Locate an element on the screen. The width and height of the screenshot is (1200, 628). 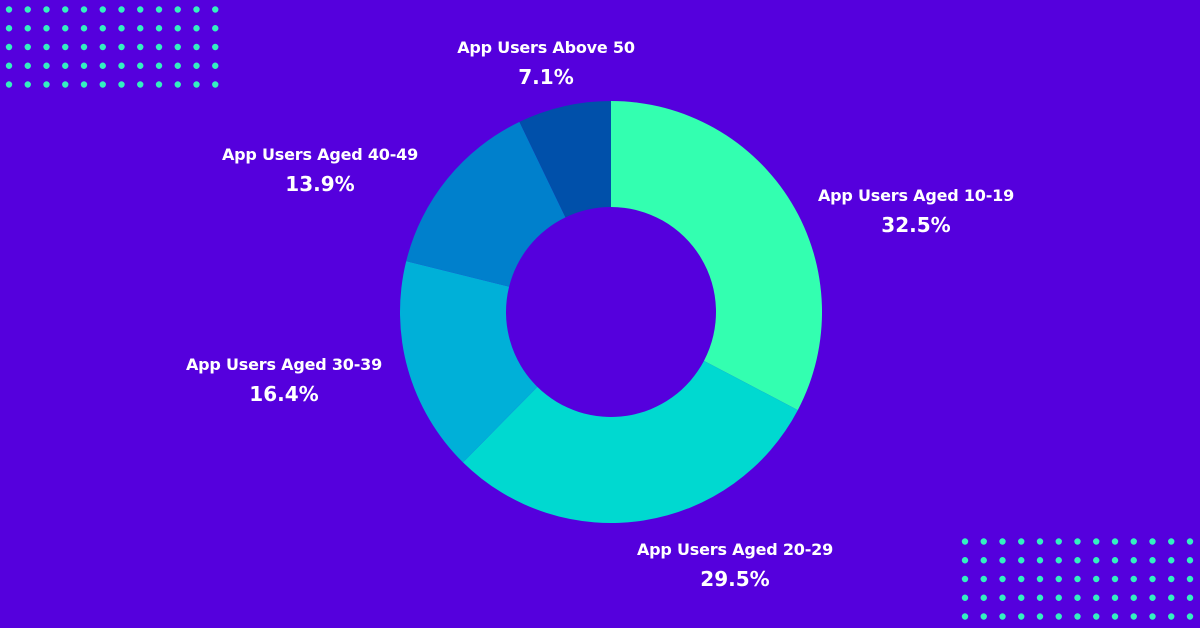
dot-grid-bottom-right is located at coordinates (1077, 579).